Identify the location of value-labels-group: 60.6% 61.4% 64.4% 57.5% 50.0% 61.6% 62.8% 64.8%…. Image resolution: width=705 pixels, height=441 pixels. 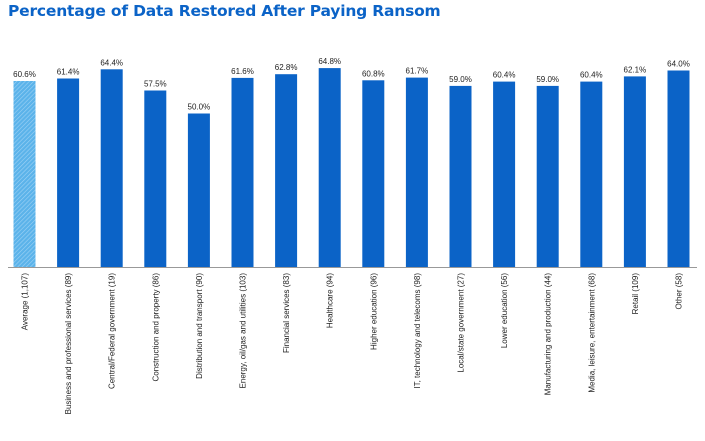
(351, 84).